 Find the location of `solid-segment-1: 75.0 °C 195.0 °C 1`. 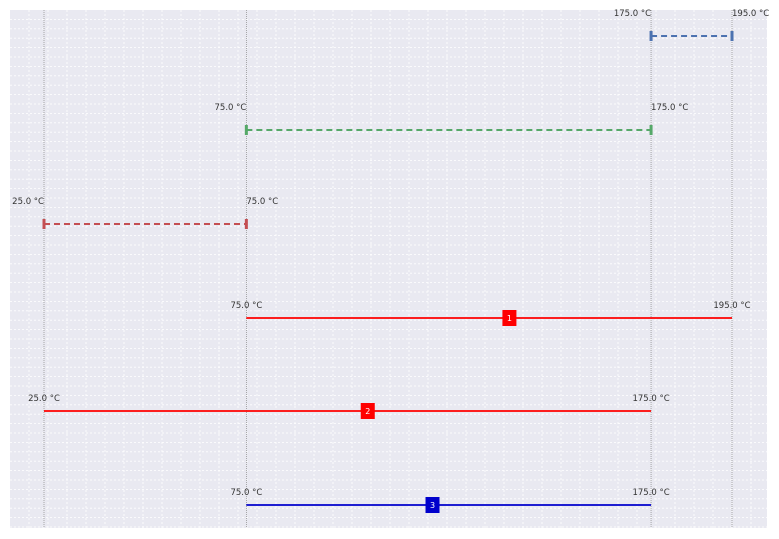

solid-segment-1: 75.0 °C 195.0 °C 1 is located at coordinates (490, 313).